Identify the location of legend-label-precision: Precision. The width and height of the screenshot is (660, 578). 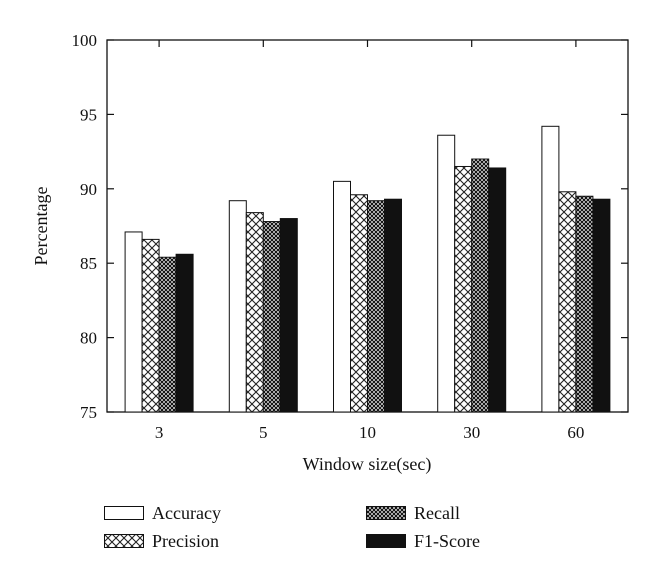
(185, 540).